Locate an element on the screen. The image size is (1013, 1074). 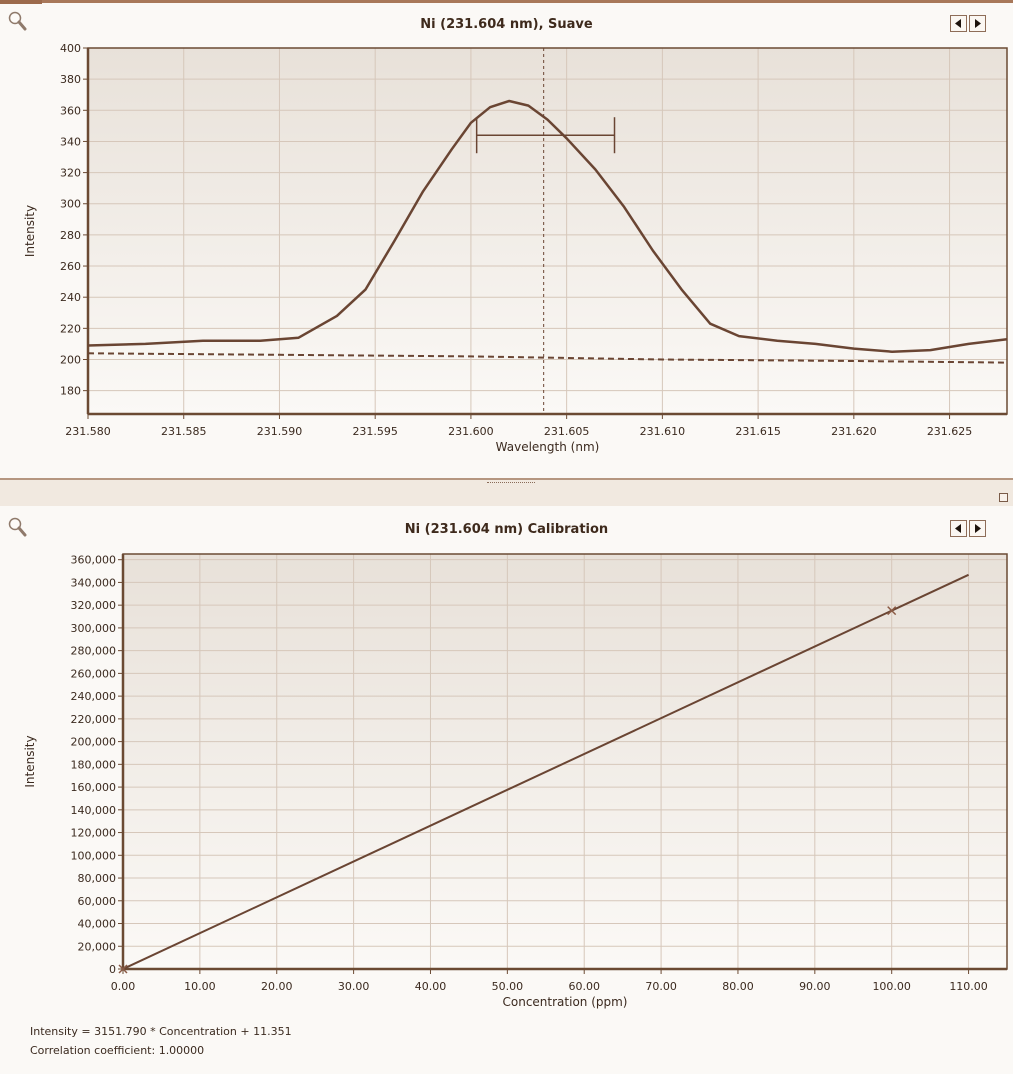
panel-tab-indicator is located at coordinates (21, 2).